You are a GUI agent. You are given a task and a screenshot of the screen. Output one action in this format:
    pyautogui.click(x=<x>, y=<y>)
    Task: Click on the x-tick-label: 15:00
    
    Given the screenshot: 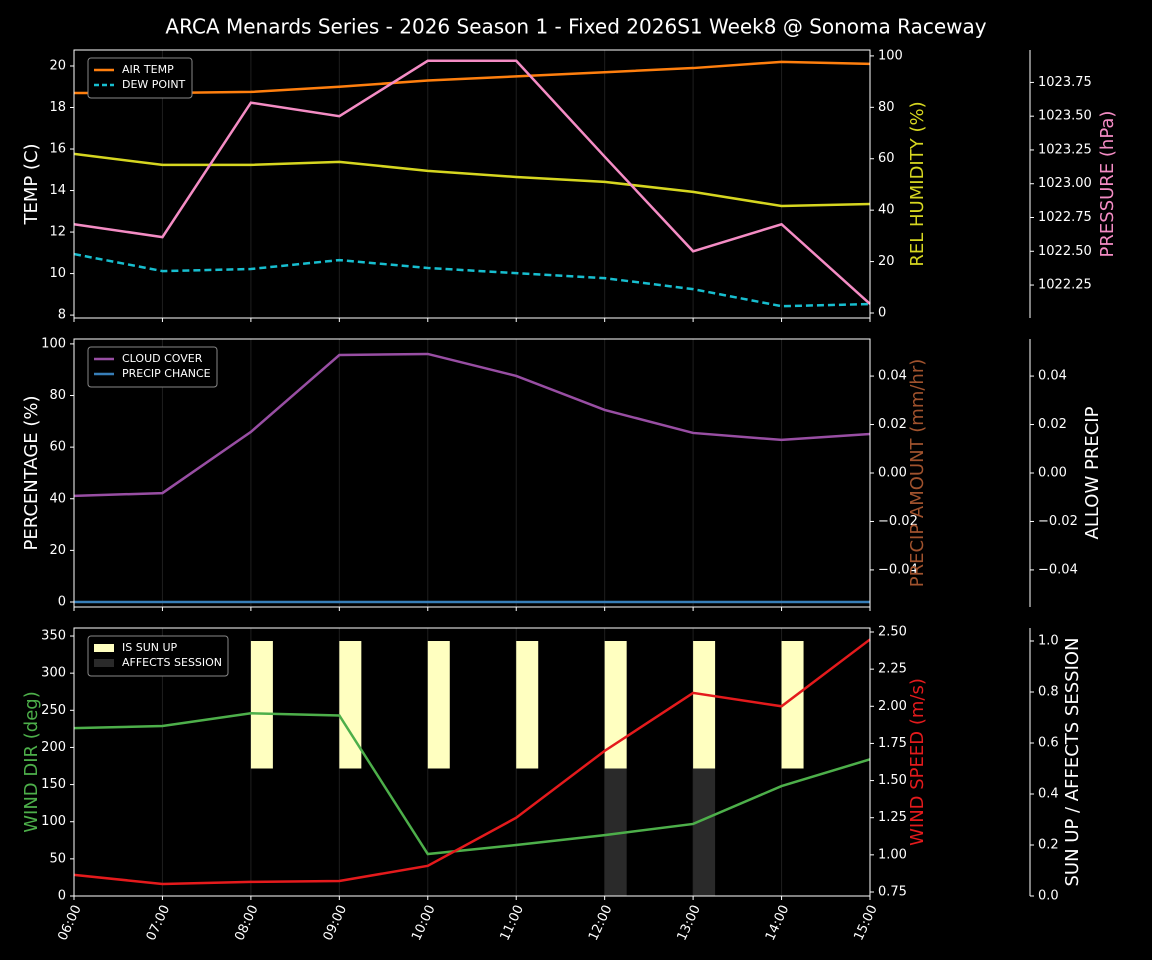 What is the action you would take?
    pyautogui.click(x=865, y=923)
    